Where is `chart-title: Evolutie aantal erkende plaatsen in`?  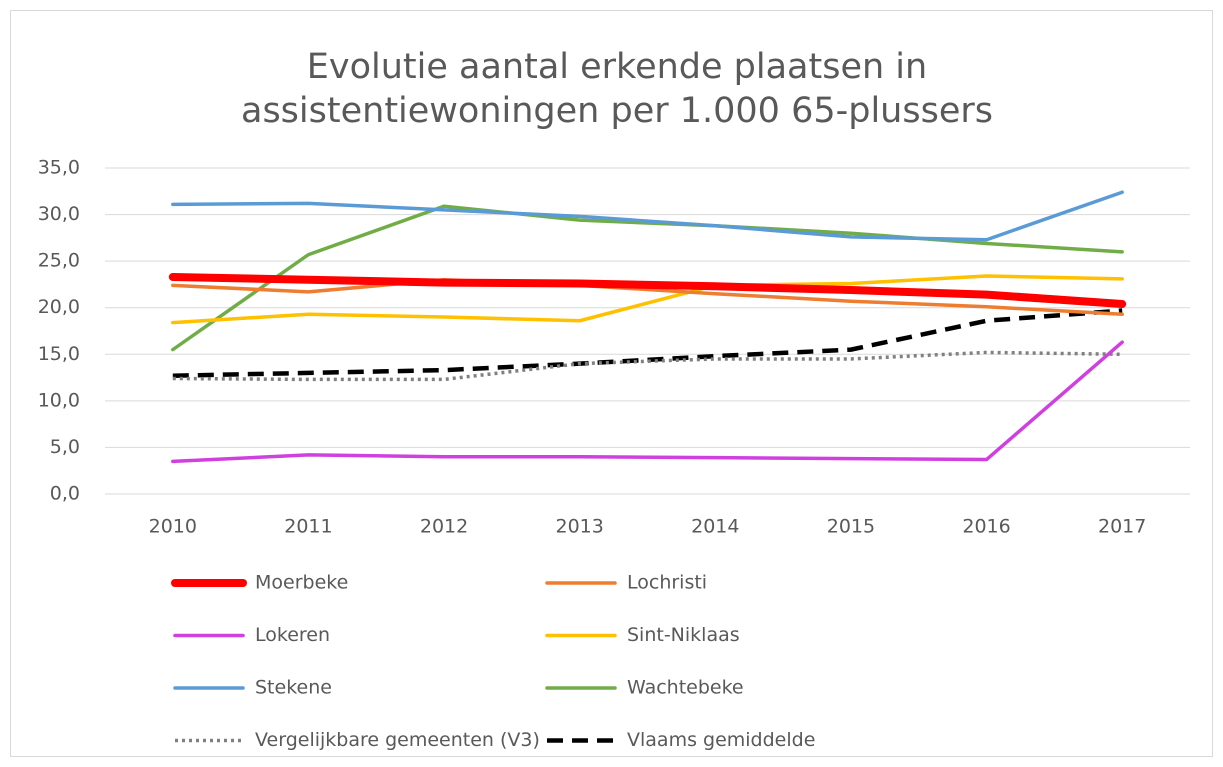 chart-title: Evolutie aantal erkende plaatsen in is located at coordinates (617, 67).